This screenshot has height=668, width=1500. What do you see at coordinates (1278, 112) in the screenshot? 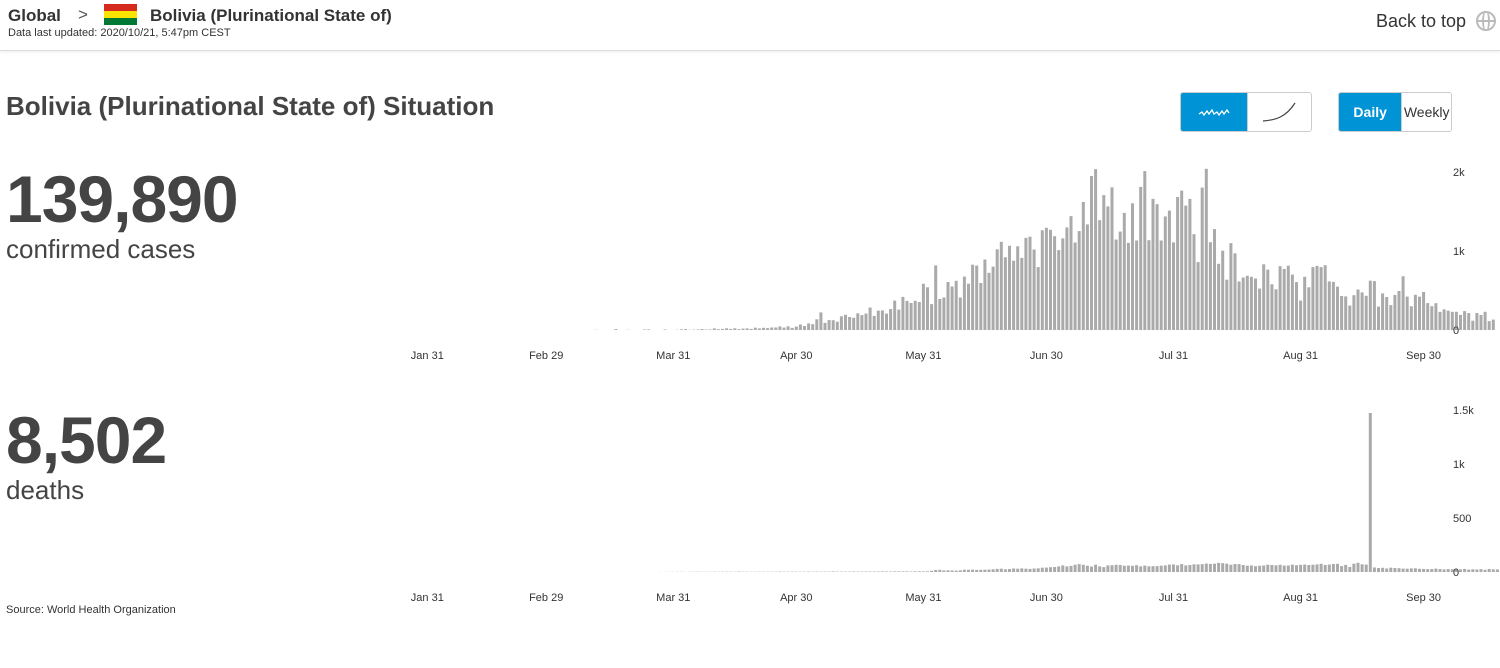
I see `cumulative-curve-button` at bounding box center [1278, 112].